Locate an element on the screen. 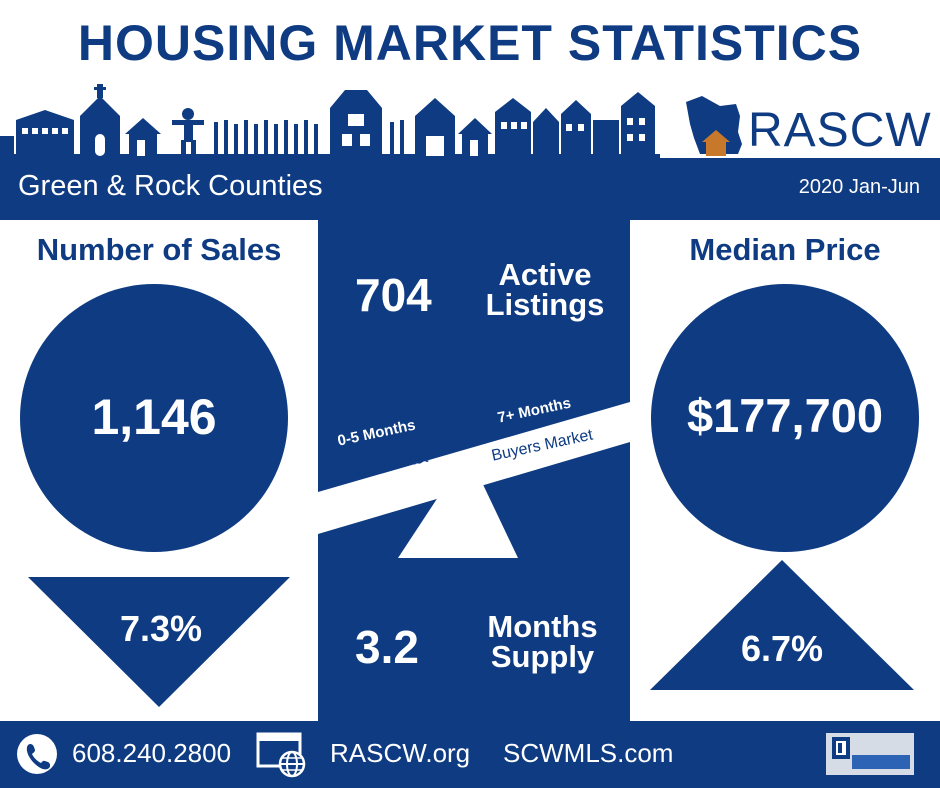 This screenshot has height=788, width=940. number-of-sales-heading: Number of Sales is located at coordinates (159, 249).